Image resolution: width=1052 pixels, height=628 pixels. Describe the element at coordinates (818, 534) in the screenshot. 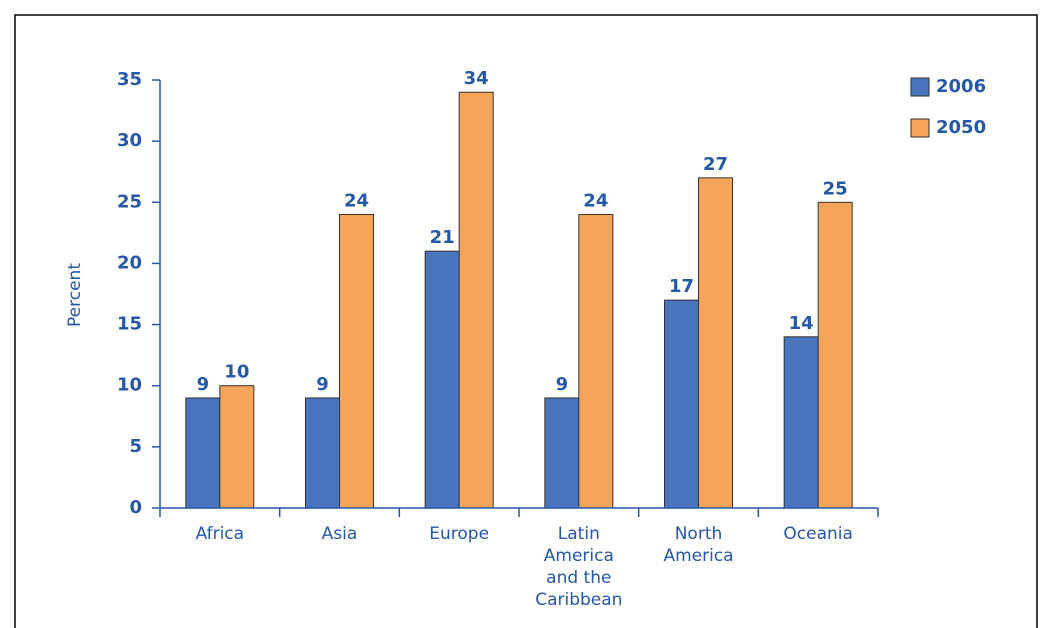

I see `x-tick-label: Oceania` at that location.